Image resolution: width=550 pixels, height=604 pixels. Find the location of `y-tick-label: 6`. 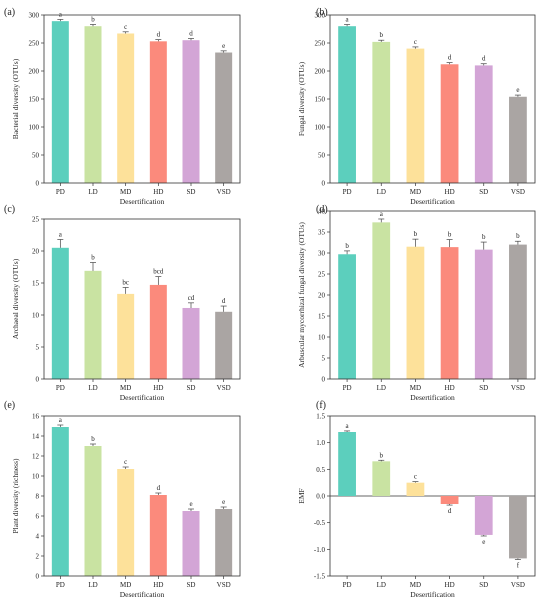

y-tick-label: 6 is located at coordinates (38, 517).